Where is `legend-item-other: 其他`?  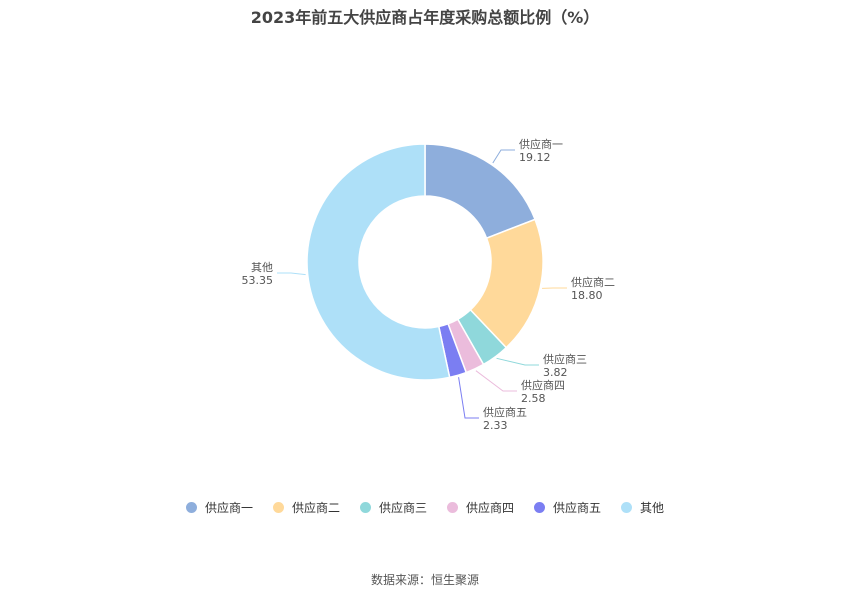 legend-item-other: 其他 is located at coordinates (642, 507).